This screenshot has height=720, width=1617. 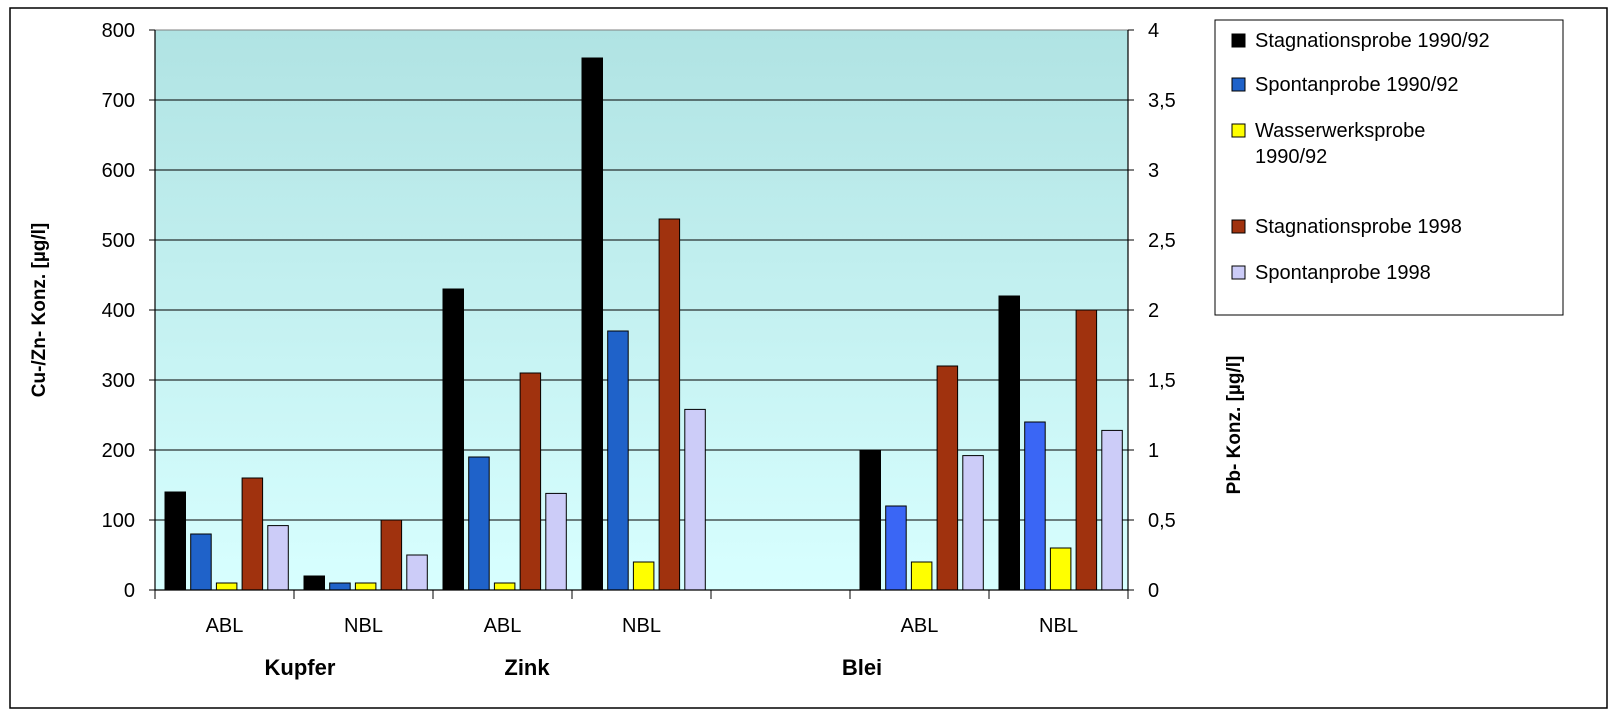 I want to click on y-left-tick-label: 800, so click(x=118, y=31).